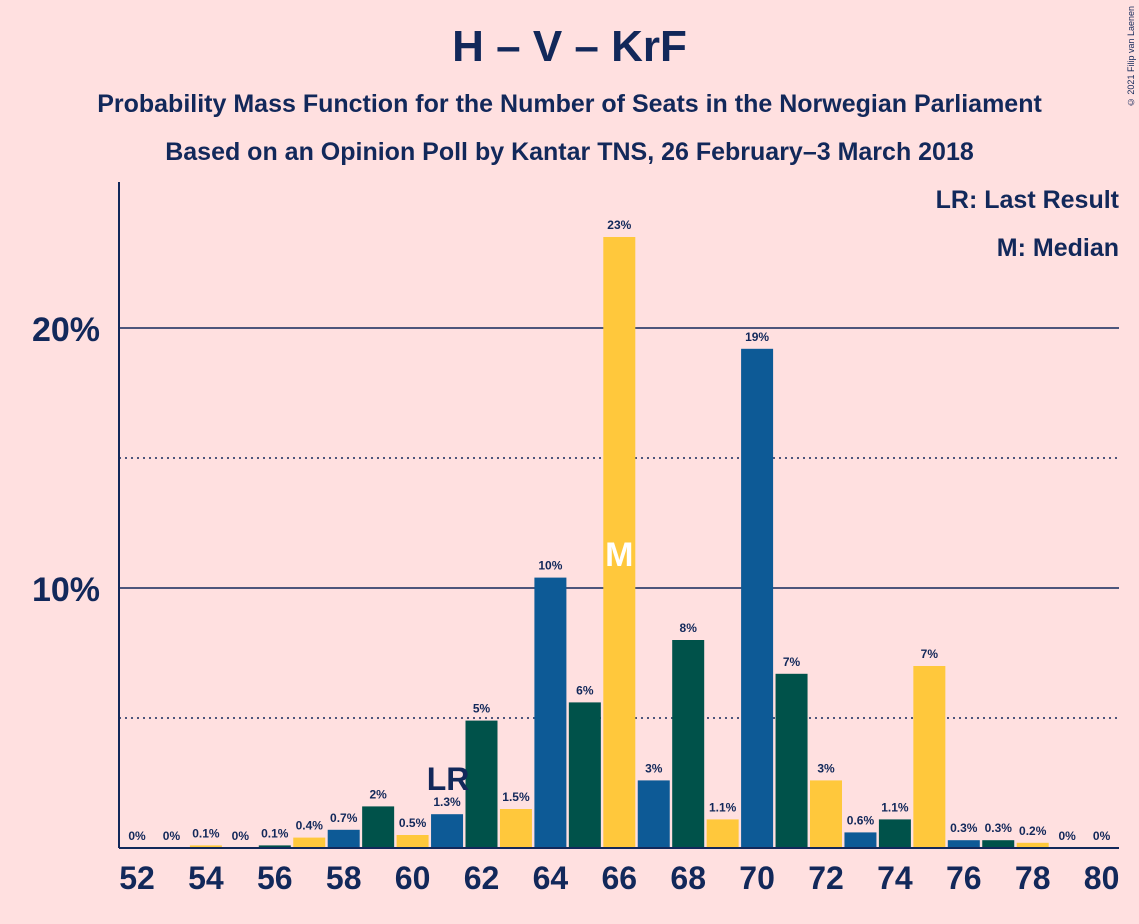  What do you see at coordinates (550, 566) in the screenshot?
I see `bar-value-label: 10%` at bounding box center [550, 566].